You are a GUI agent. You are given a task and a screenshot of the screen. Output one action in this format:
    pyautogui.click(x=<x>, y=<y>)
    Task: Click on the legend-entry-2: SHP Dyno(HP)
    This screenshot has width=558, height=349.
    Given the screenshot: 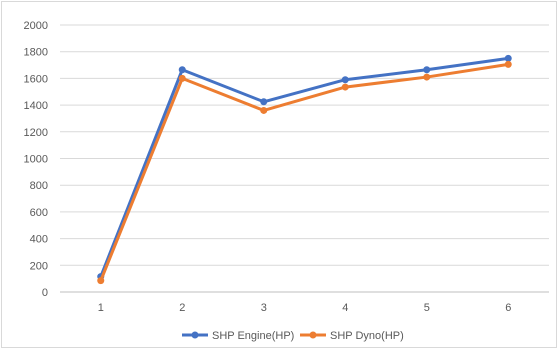 What is the action you would take?
    pyautogui.click(x=352, y=336)
    